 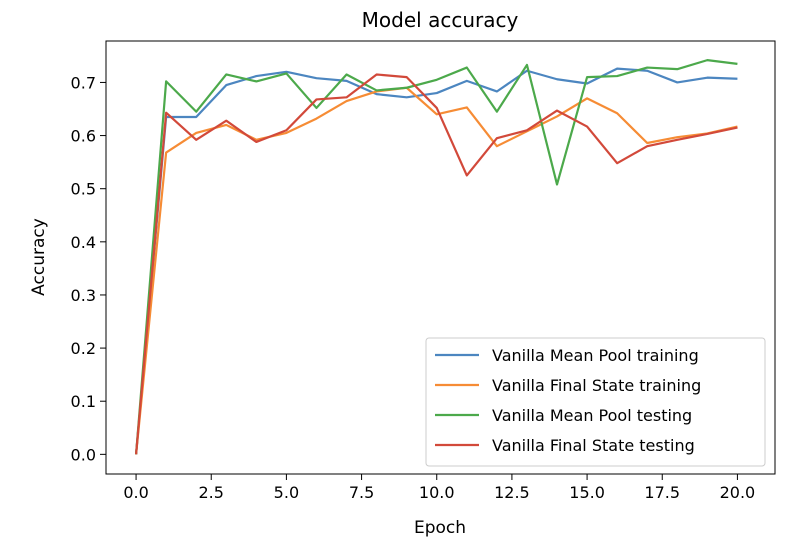 I want to click on x-tick-label: 10.0, so click(x=437, y=492).